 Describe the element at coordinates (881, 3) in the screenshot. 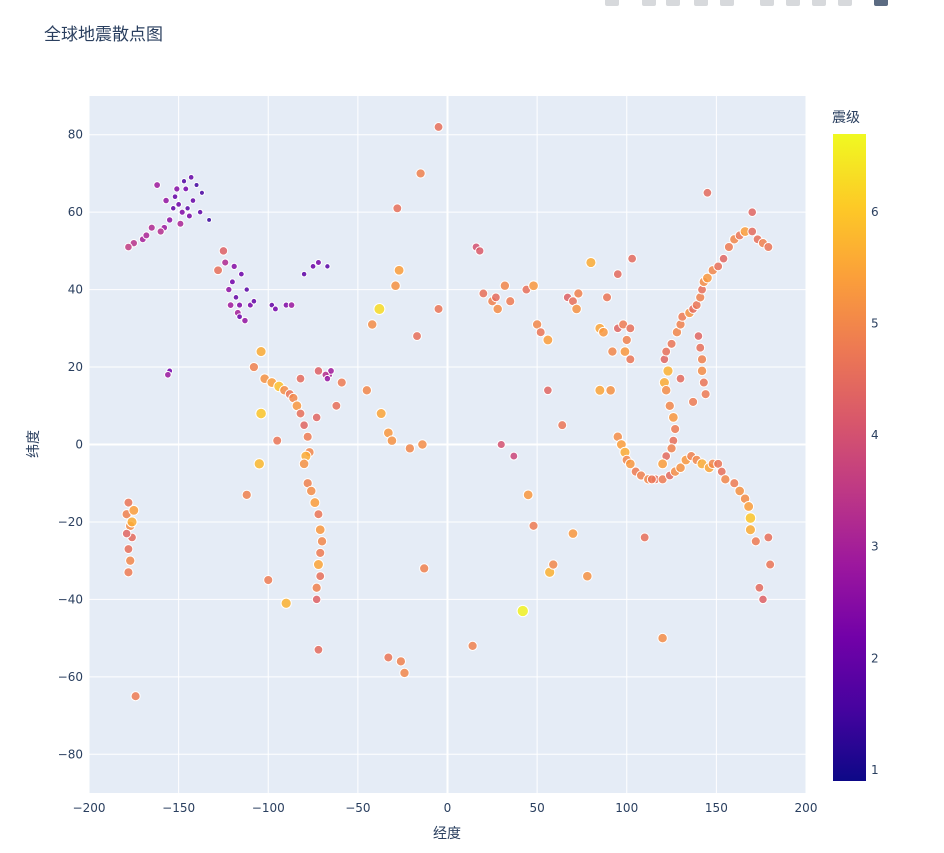

I see `plotly-logo-icon` at that location.